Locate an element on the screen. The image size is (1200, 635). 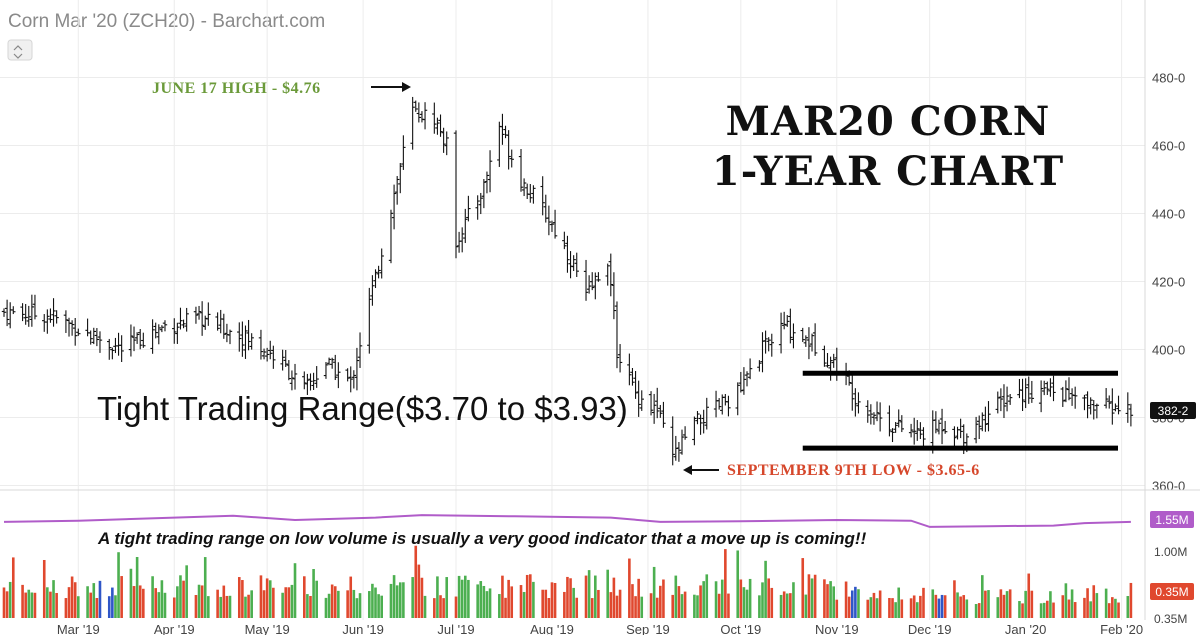
date-axis-label: Sep '19 is located at coordinates (648, 628).